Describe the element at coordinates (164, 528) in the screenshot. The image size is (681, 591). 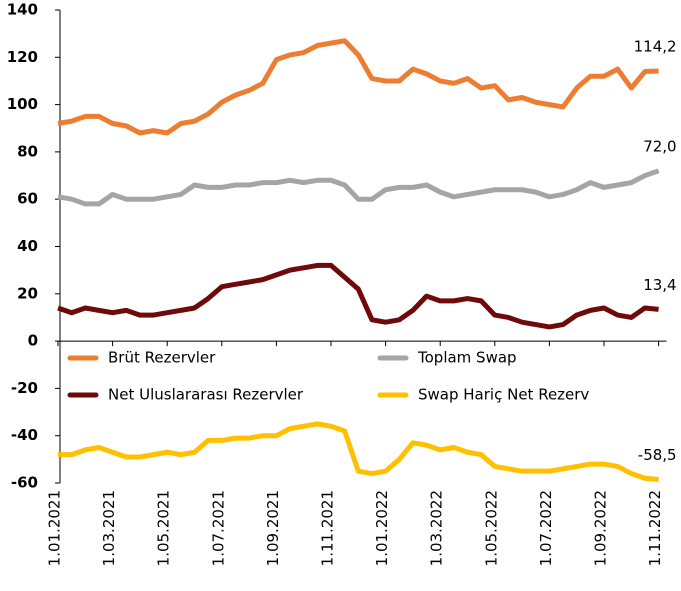
I see `x-tick-label: 1.05.2021` at that location.